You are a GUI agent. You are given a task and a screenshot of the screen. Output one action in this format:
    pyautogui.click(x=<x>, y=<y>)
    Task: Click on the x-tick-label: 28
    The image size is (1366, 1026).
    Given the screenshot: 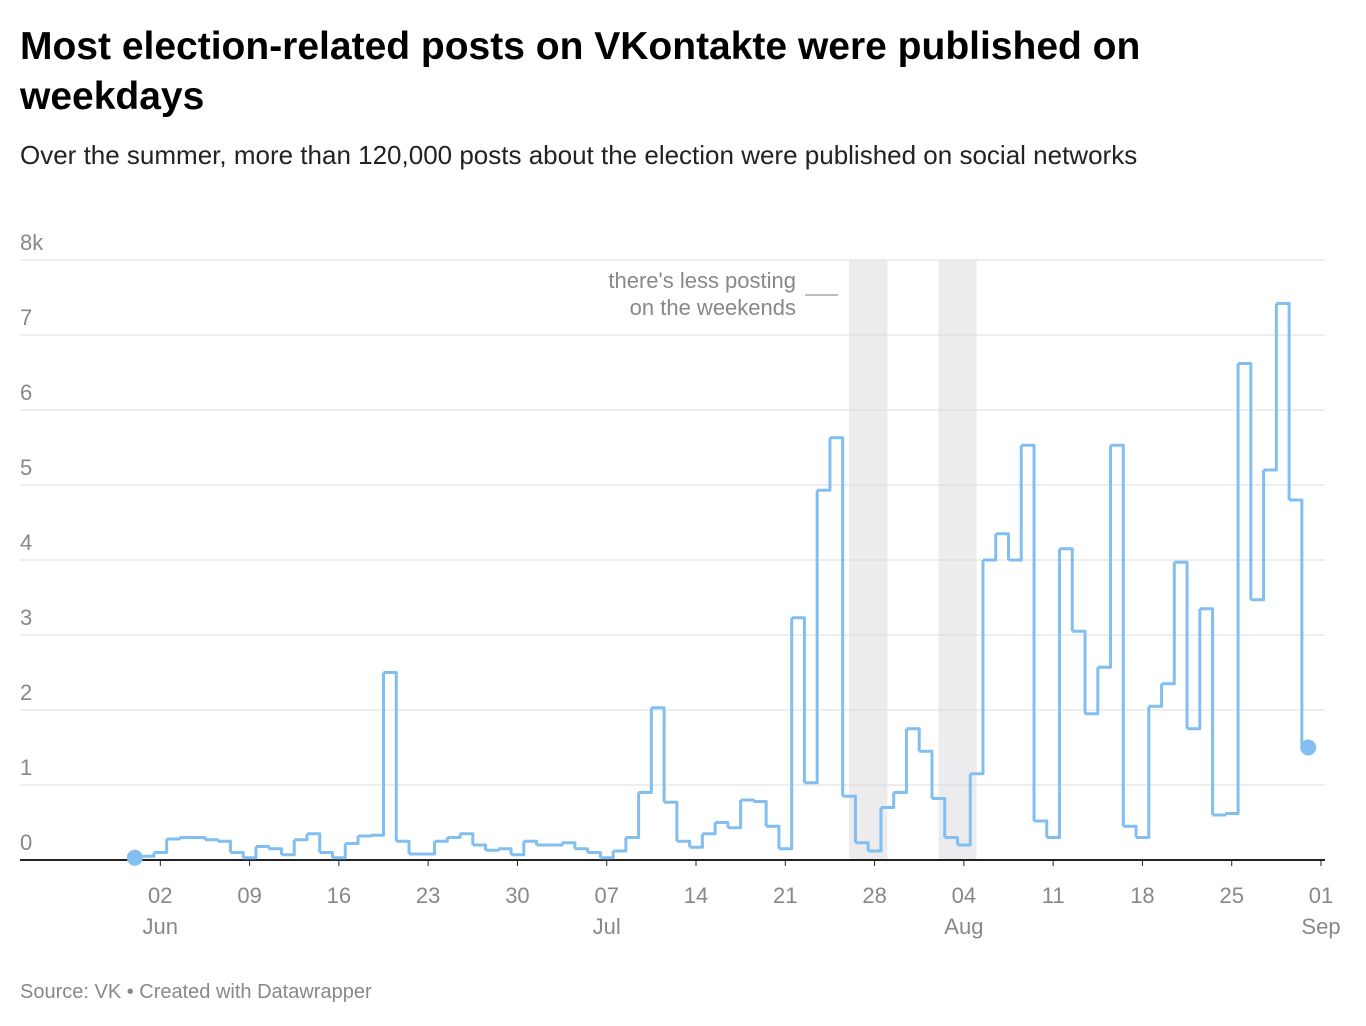 What is the action you would take?
    pyautogui.click(x=874, y=895)
    